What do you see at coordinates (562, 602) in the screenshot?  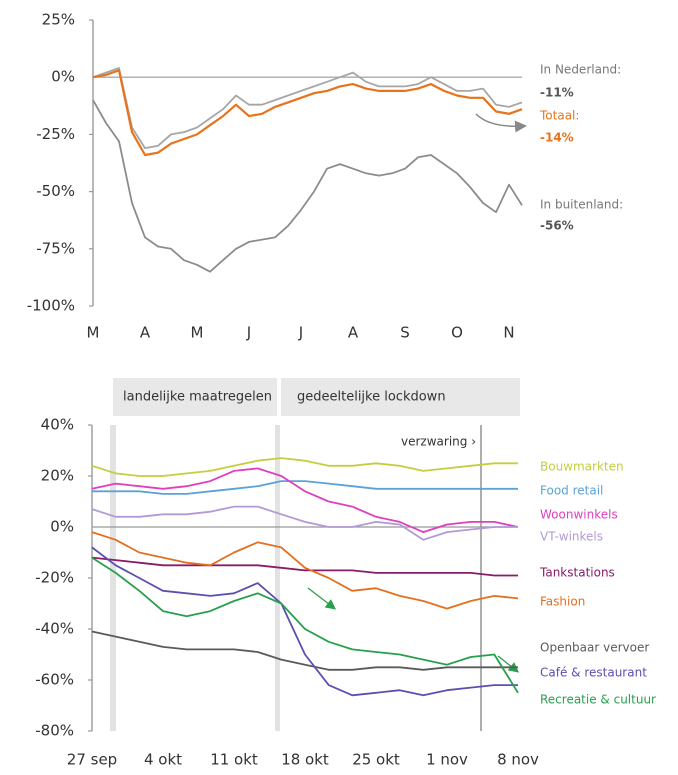 I see `legend-label: Fashion` at bounding box center [562, 602].